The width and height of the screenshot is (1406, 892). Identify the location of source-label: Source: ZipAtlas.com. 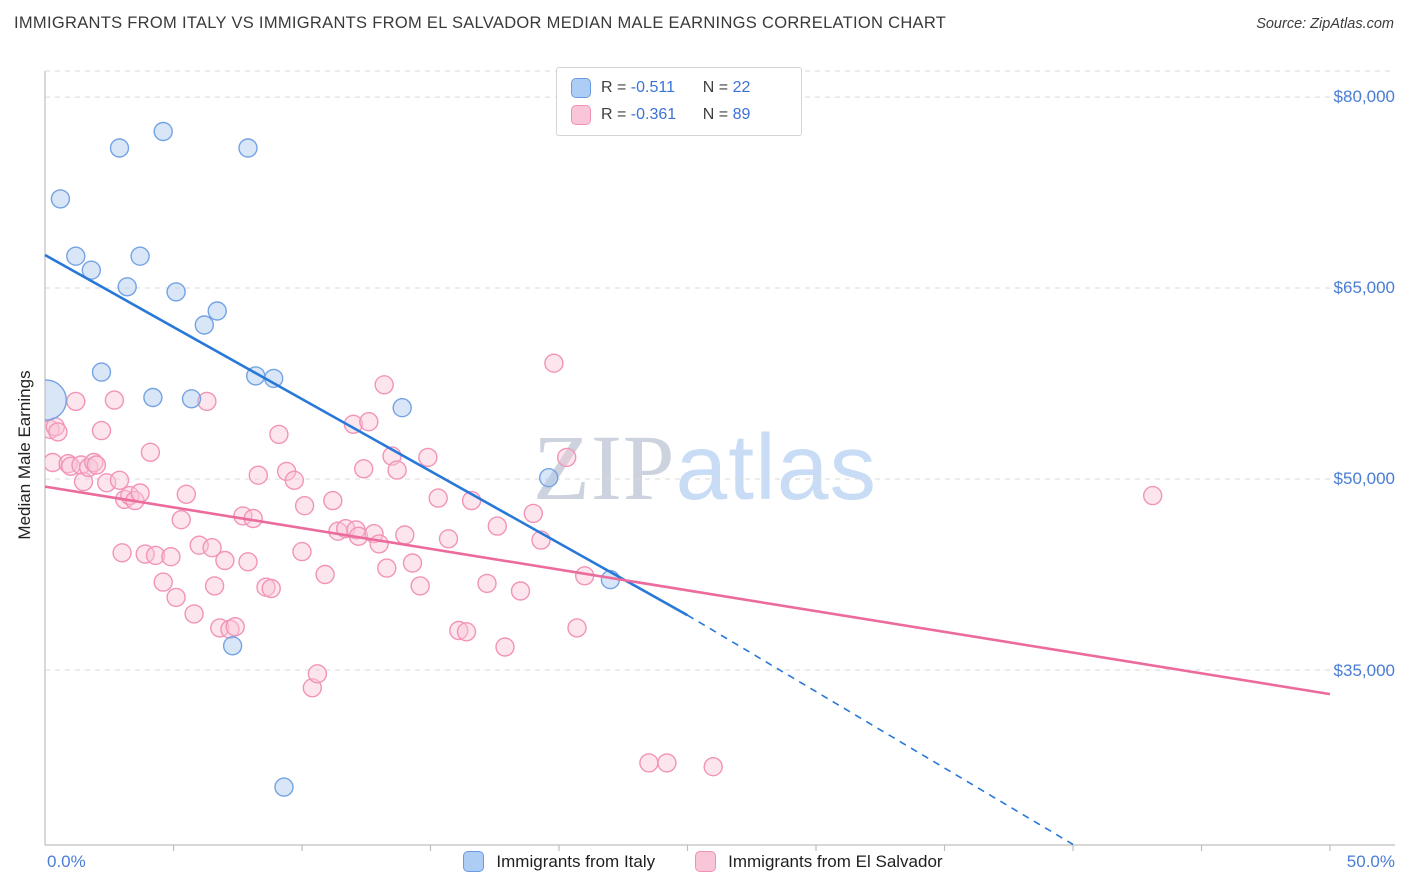
(1325, 24).